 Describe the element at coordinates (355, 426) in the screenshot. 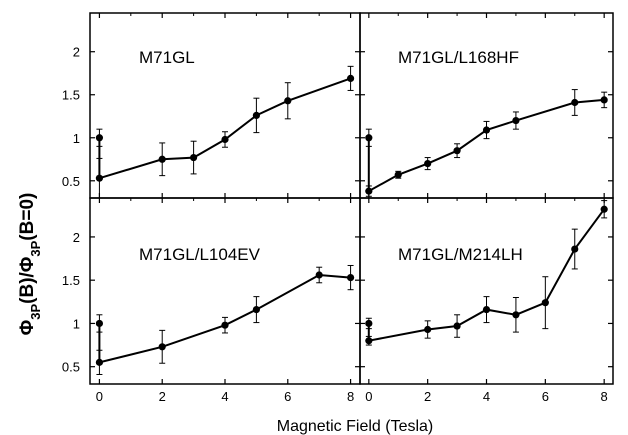

I see `x-axis-title: Magnetic Field (Tesla)` at that location.